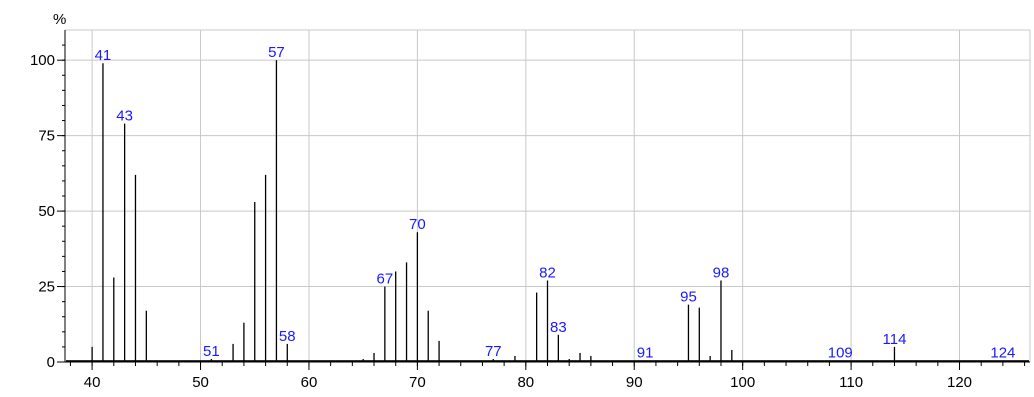 Image resolution: width=1034 pixels, height=397 pixels. I want to click on x-tick-label: 110, so click(851, 382).